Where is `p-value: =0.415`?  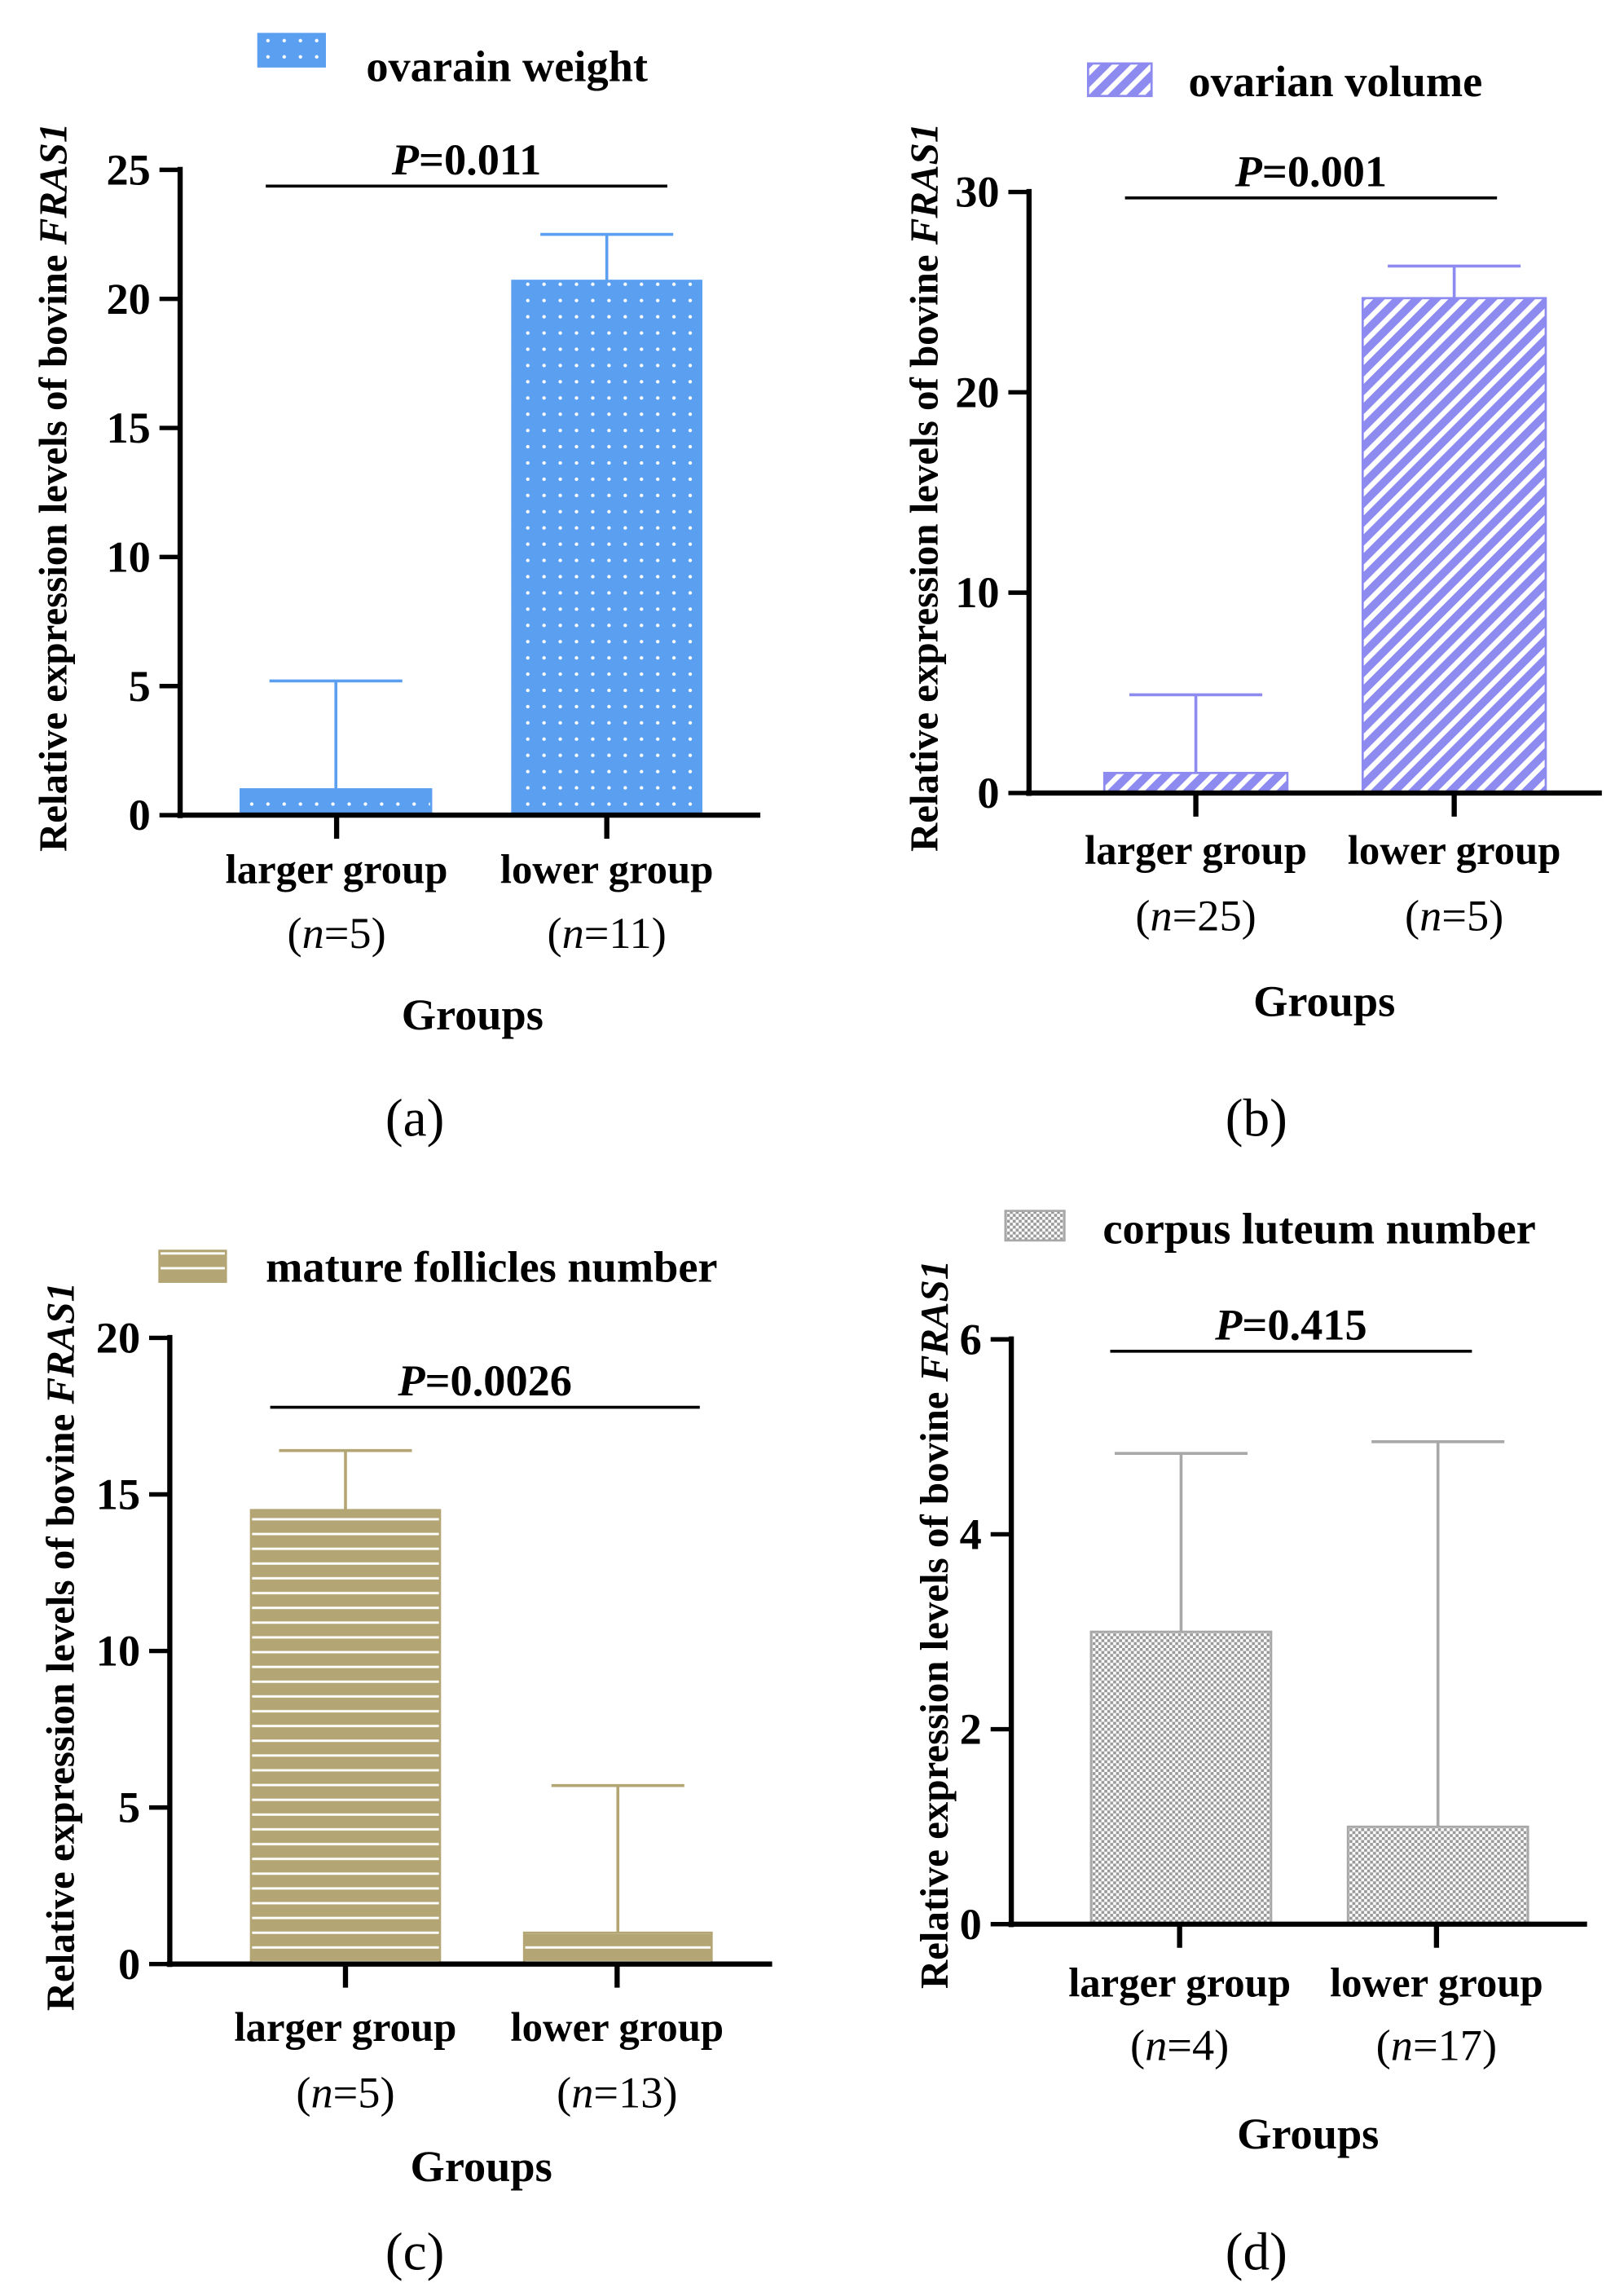
p-value: =0.415 is located at coordinates (1304, 1324).